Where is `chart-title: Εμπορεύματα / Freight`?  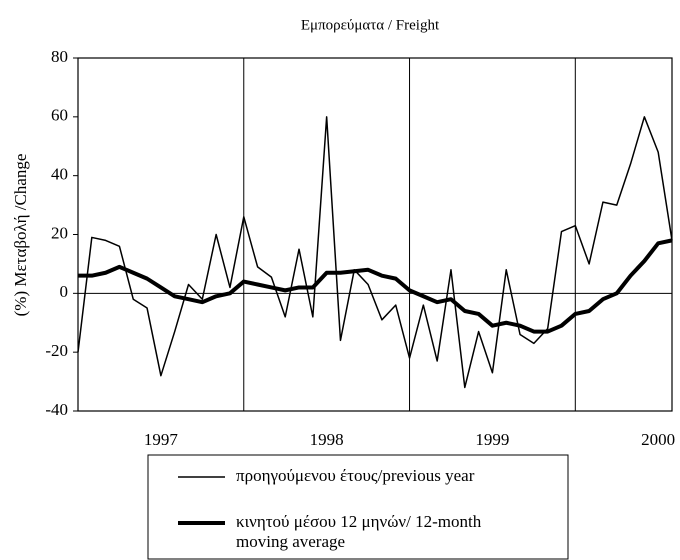
chart-title: Εμπορεύματα / Freight is located at coordinates (370, 25).